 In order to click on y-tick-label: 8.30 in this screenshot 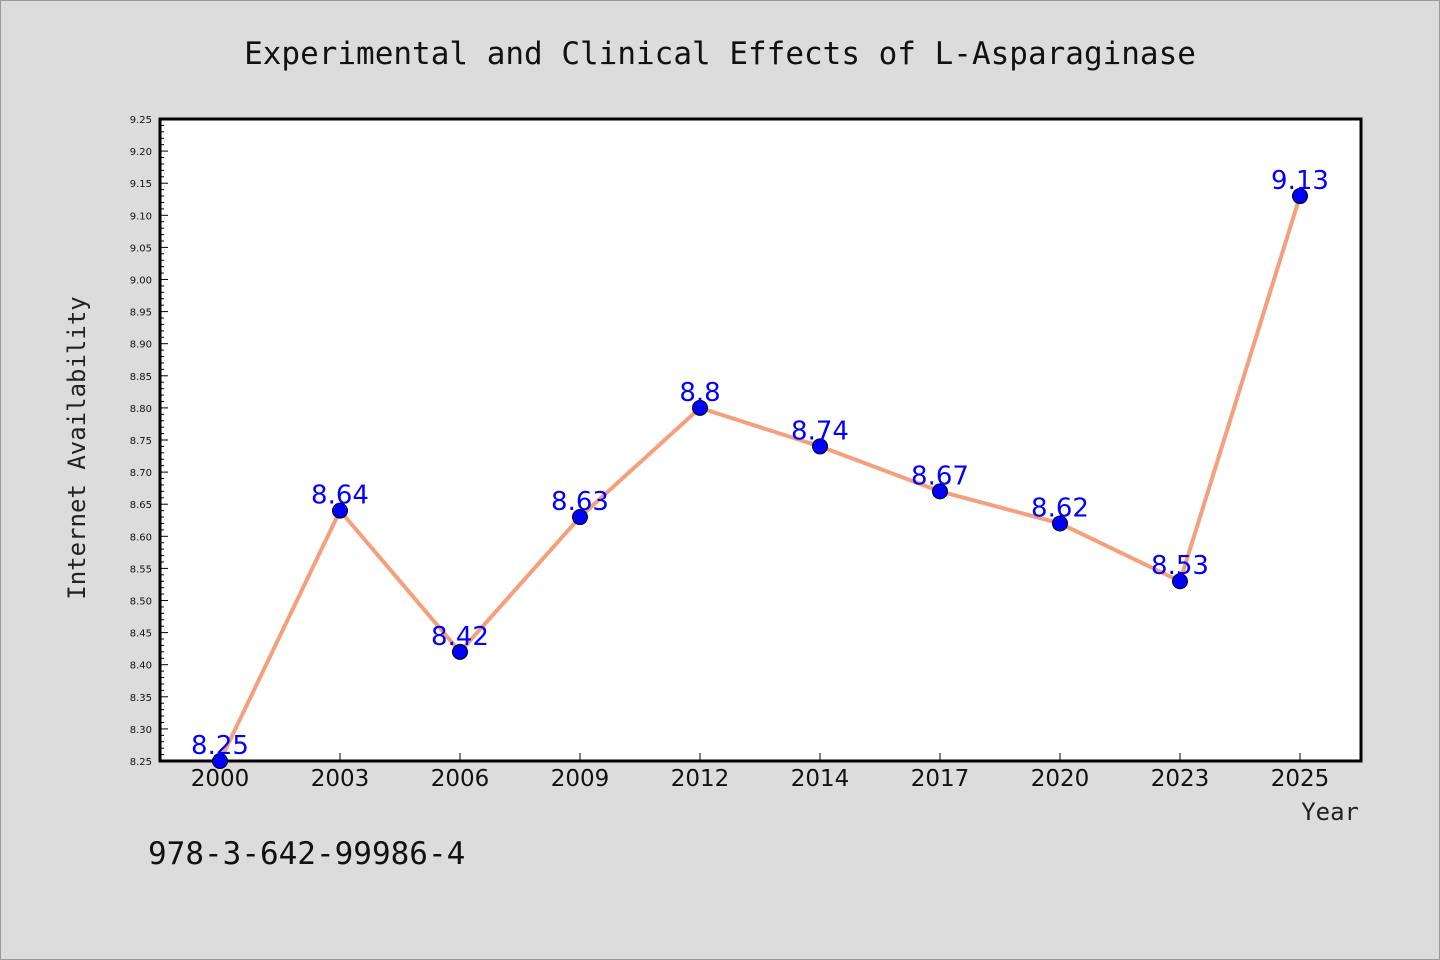, I will do `click(141, 730)`.